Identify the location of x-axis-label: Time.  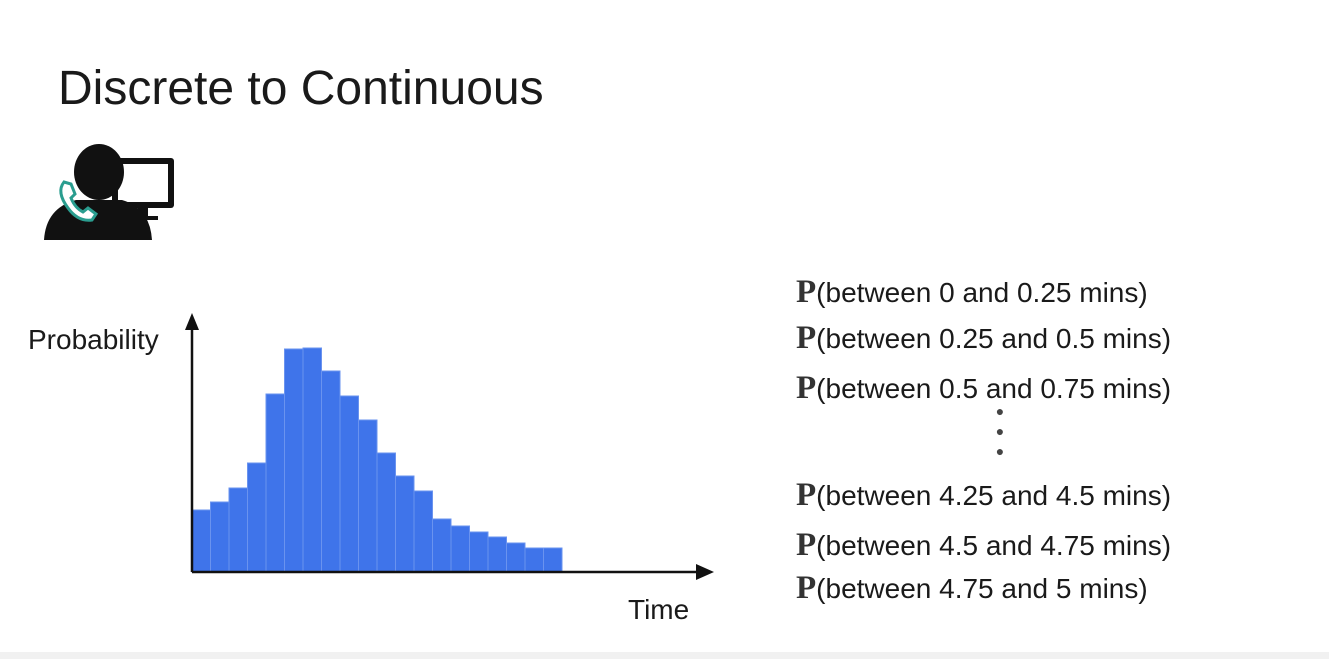
(658, 609).